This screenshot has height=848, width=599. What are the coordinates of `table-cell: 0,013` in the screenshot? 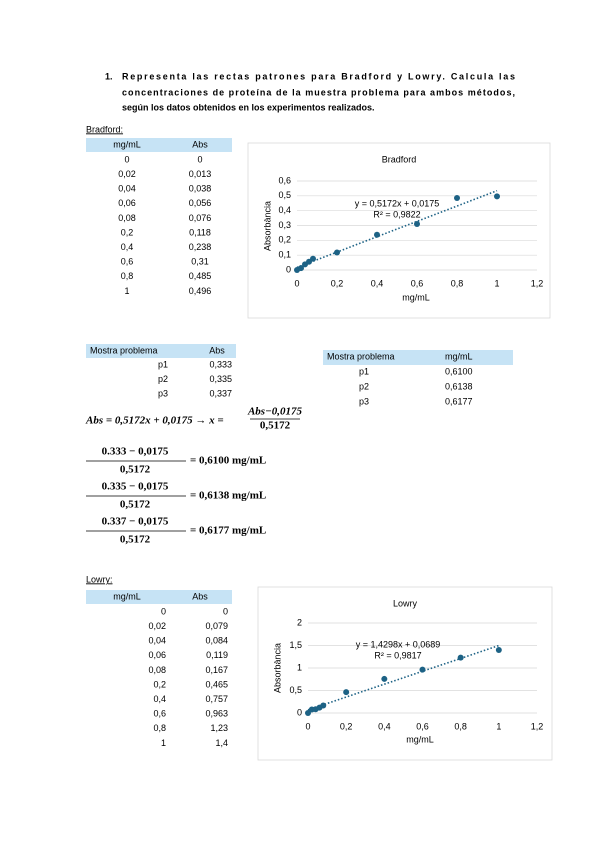 It's located at (200, 174).